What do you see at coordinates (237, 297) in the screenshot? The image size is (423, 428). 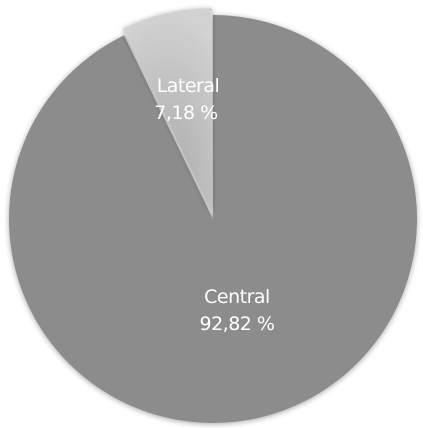 I see `slice-label-name: Central` at bounding box center [237, 297].